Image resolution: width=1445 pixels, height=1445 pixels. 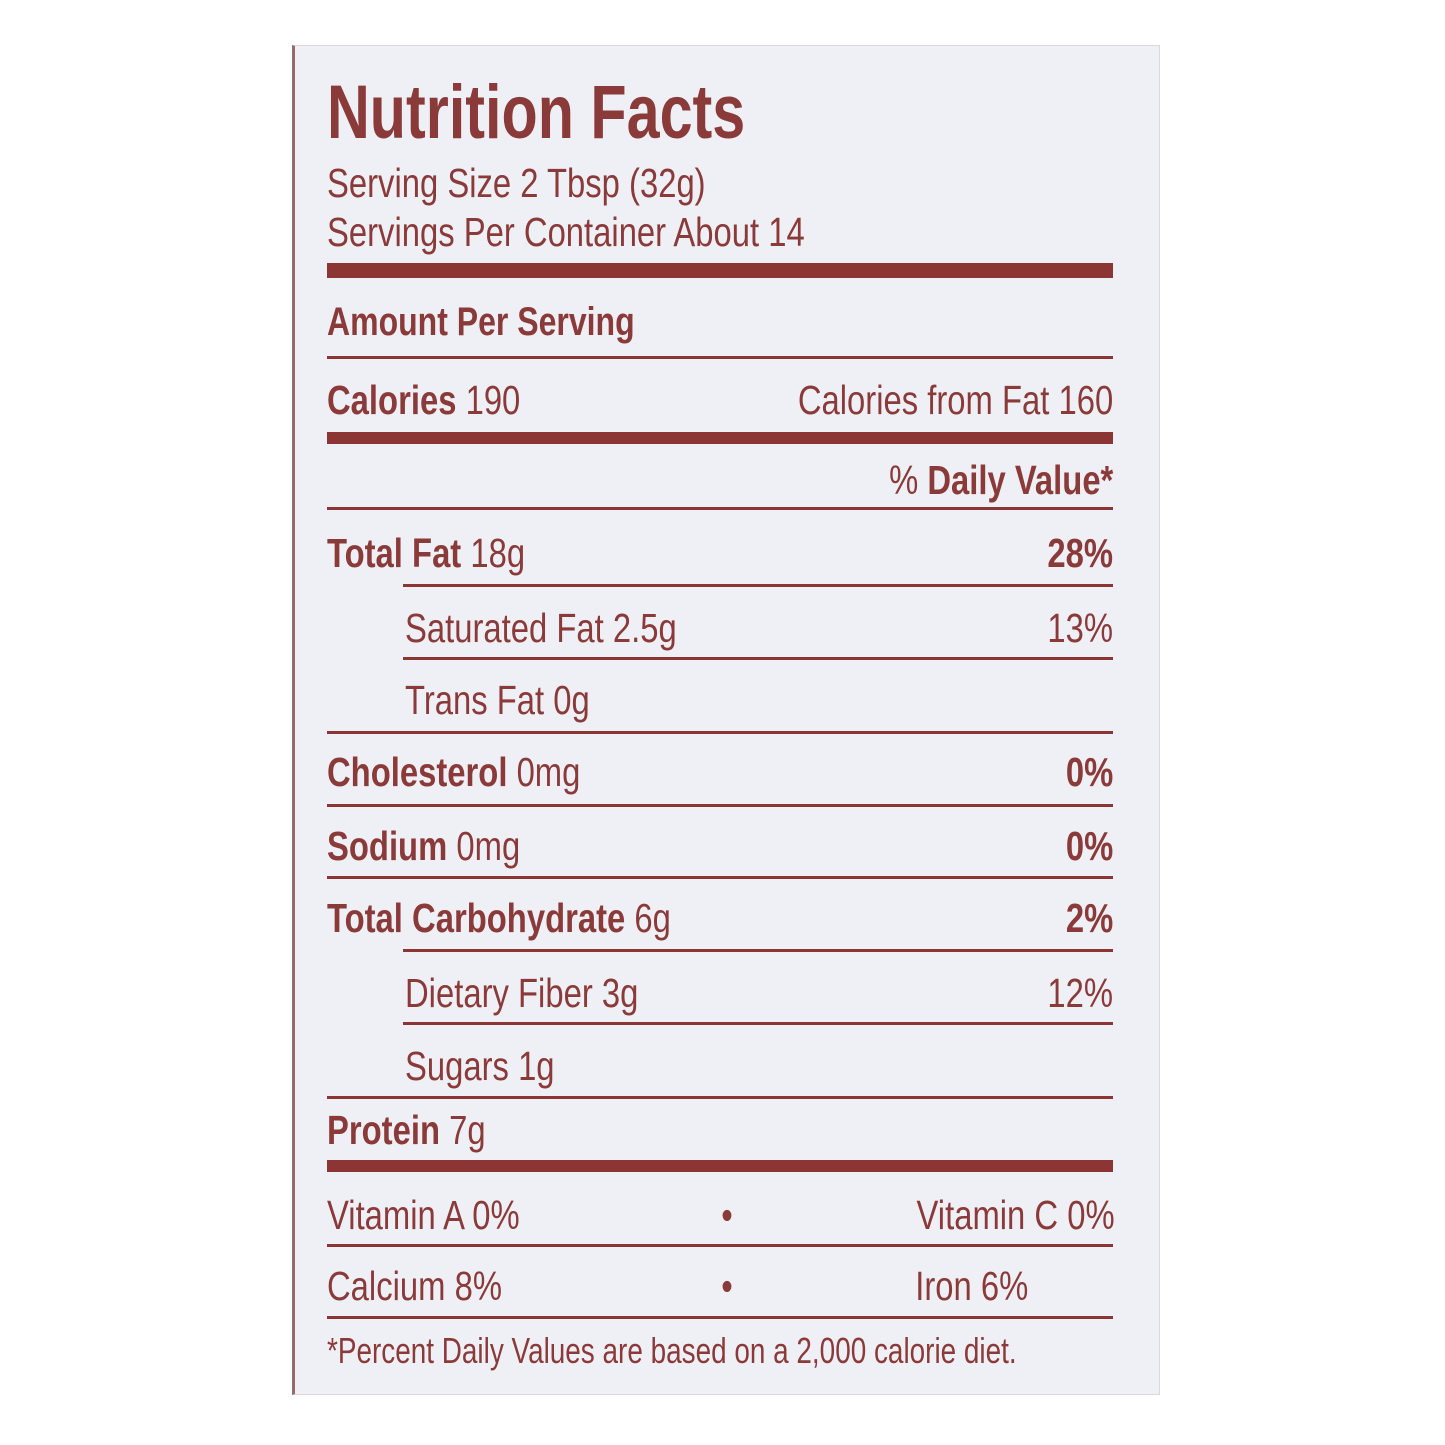 I want to click on daily-value-label: Daily Value*, so click(x=1020, y=480).